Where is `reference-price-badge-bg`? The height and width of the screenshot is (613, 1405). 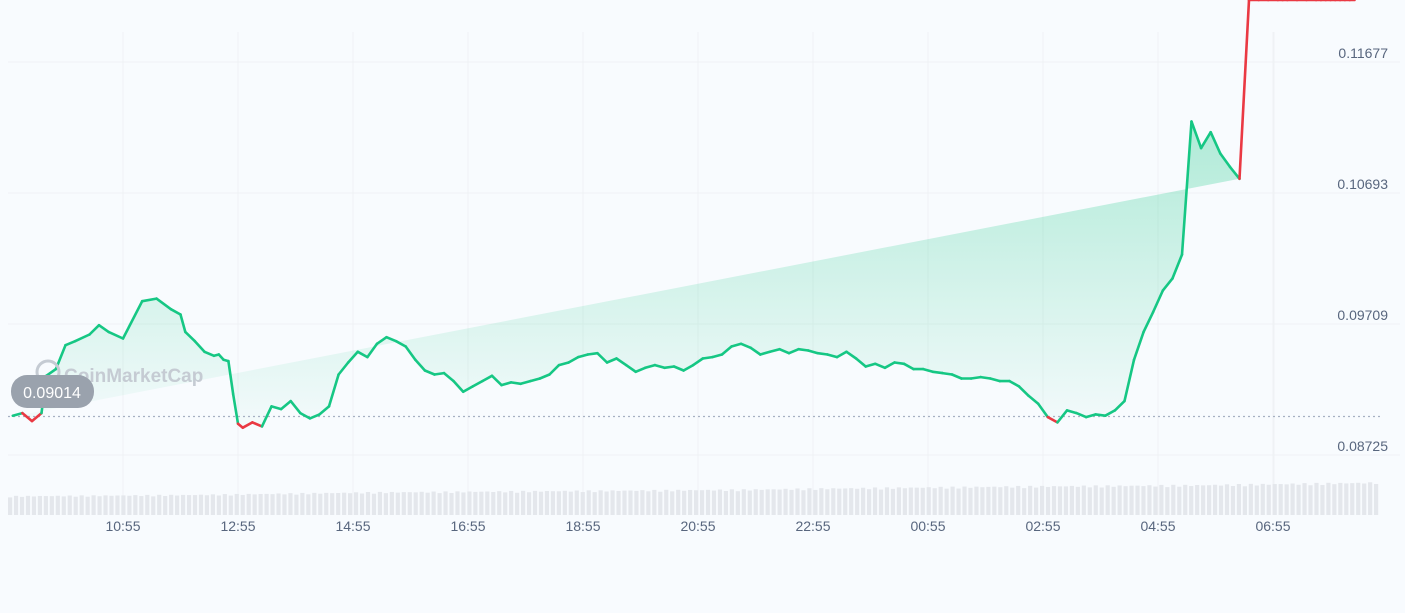
reference-price-badge-bg is located at coordinates (52, 391).